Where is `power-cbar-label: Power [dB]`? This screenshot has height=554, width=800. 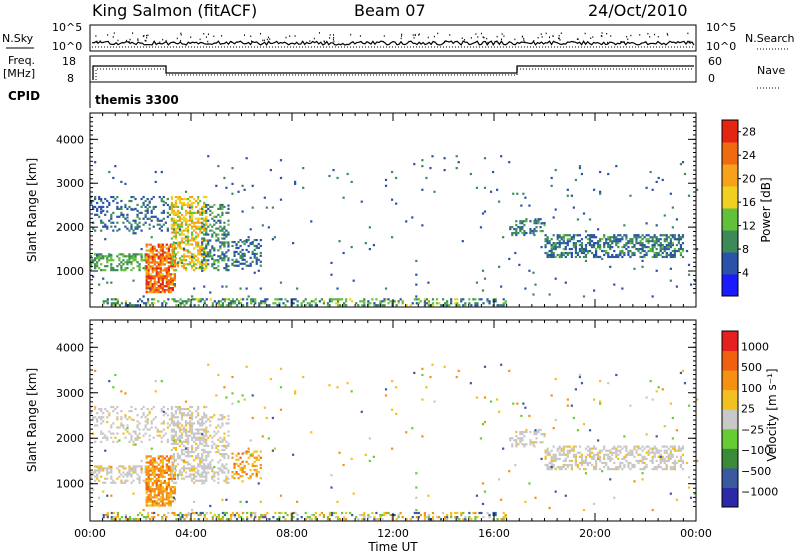
power-cbar-label: Power [dB] is located at coordinates (766, 209).